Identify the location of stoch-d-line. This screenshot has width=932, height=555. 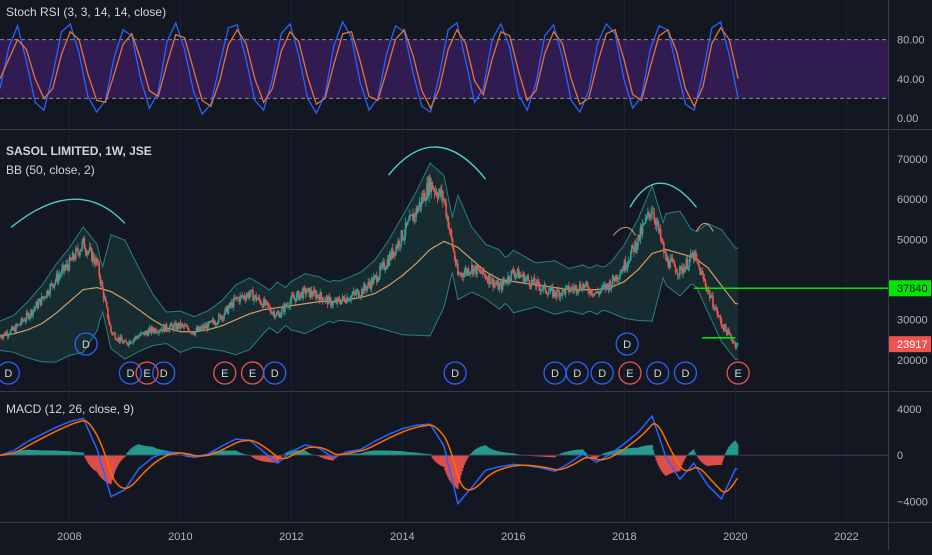
(369, 68).